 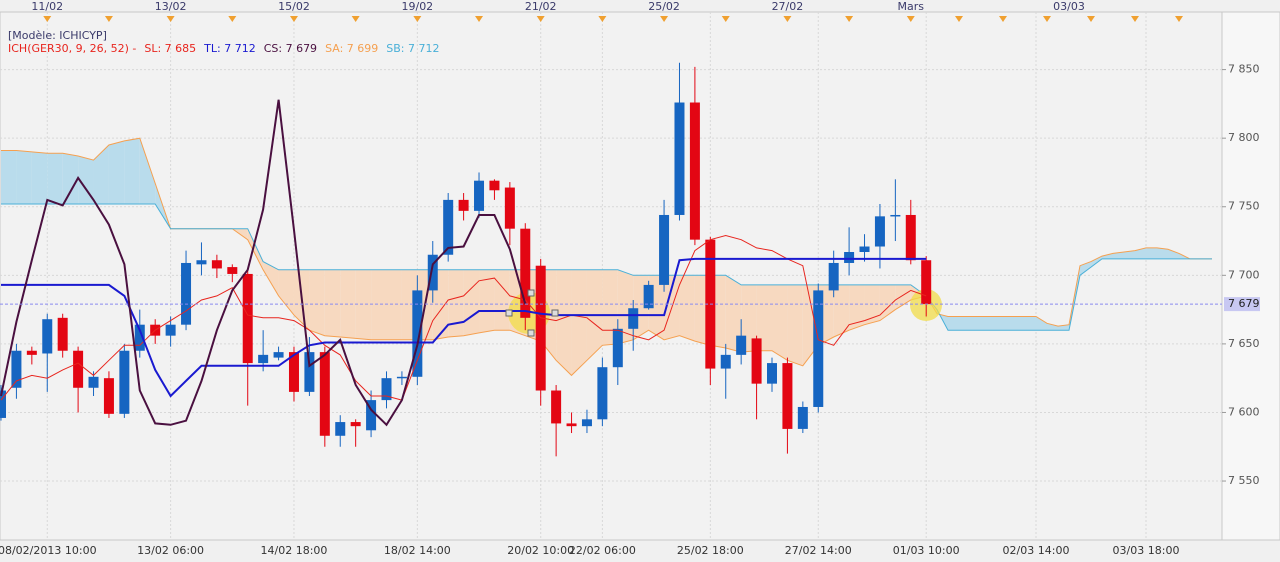 I want to click on top-label: 03/03, so click(x=1069, y=6).